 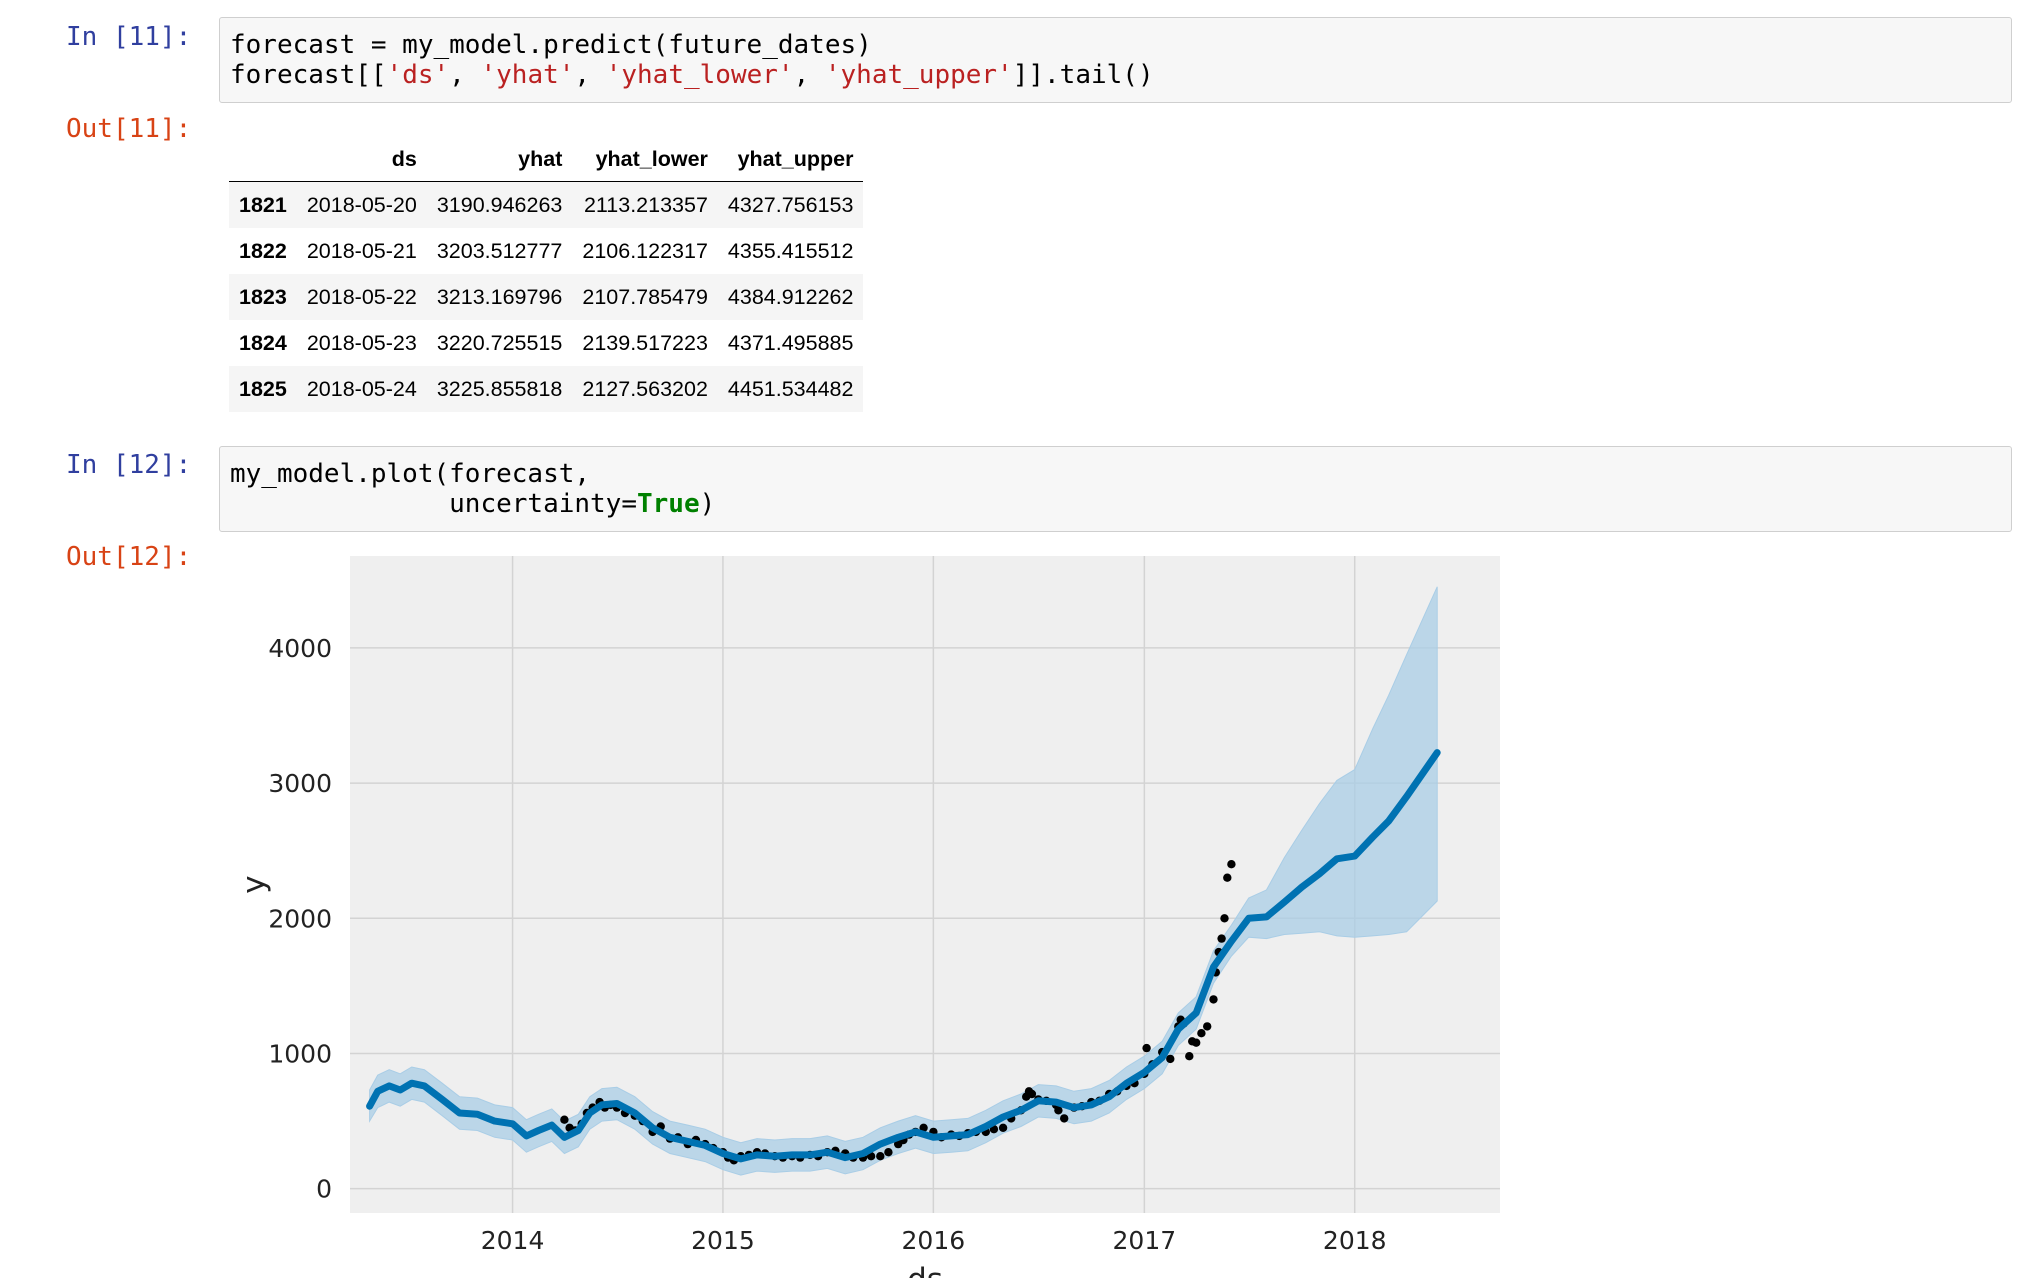 I want to click on table-cell: 3220.725515, so click(x=499, y=342).